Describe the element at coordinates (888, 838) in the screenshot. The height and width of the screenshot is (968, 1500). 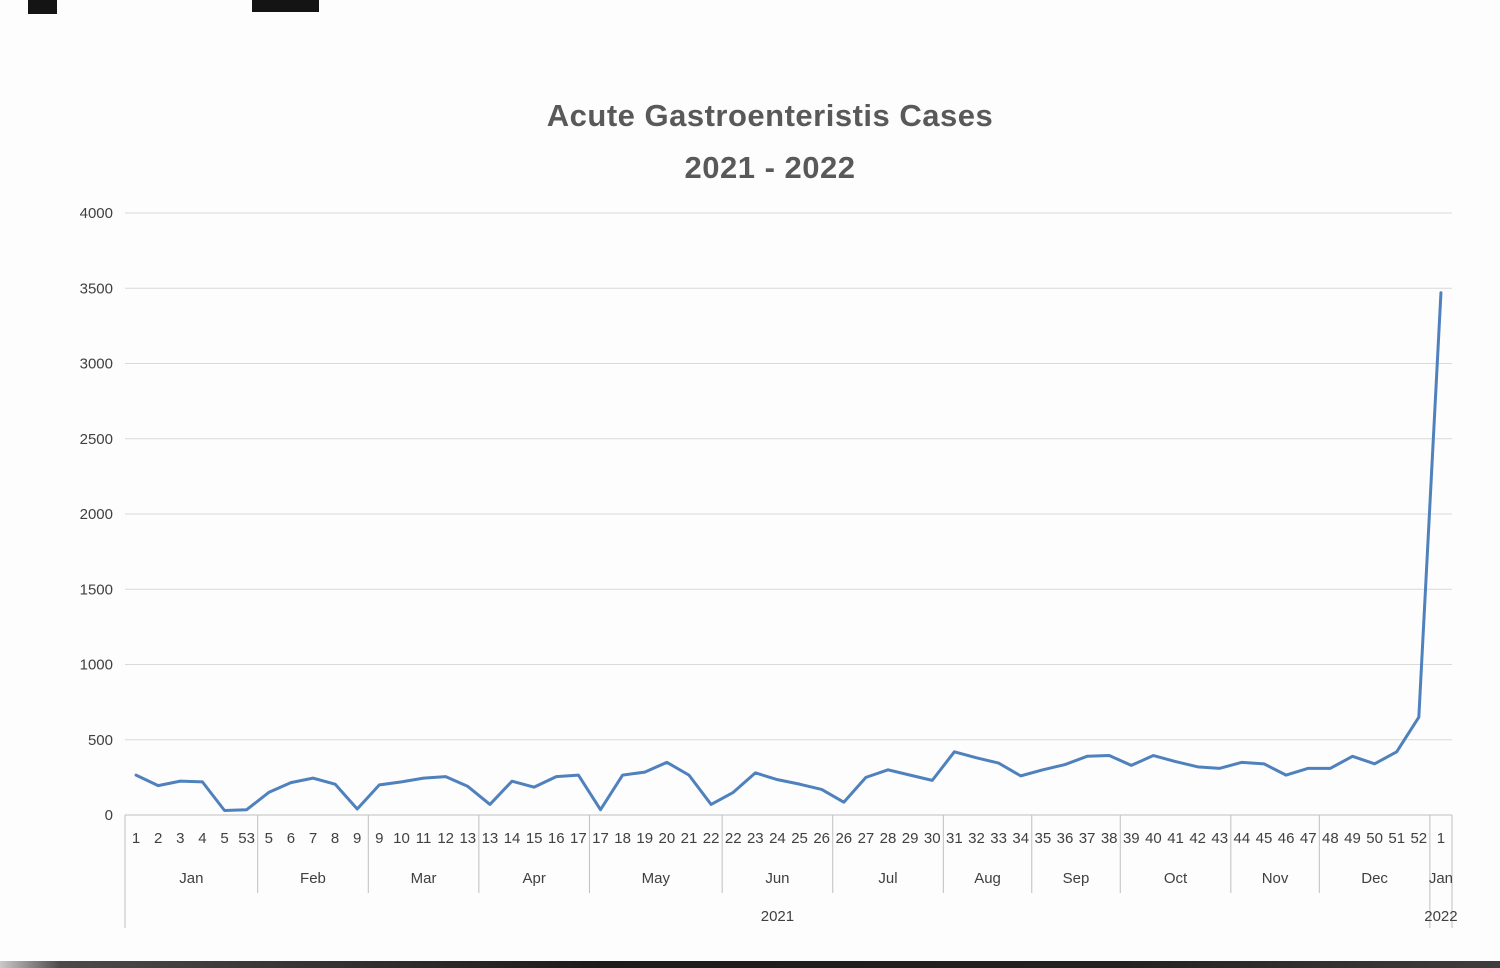
I see `week-label: 28` at that location.